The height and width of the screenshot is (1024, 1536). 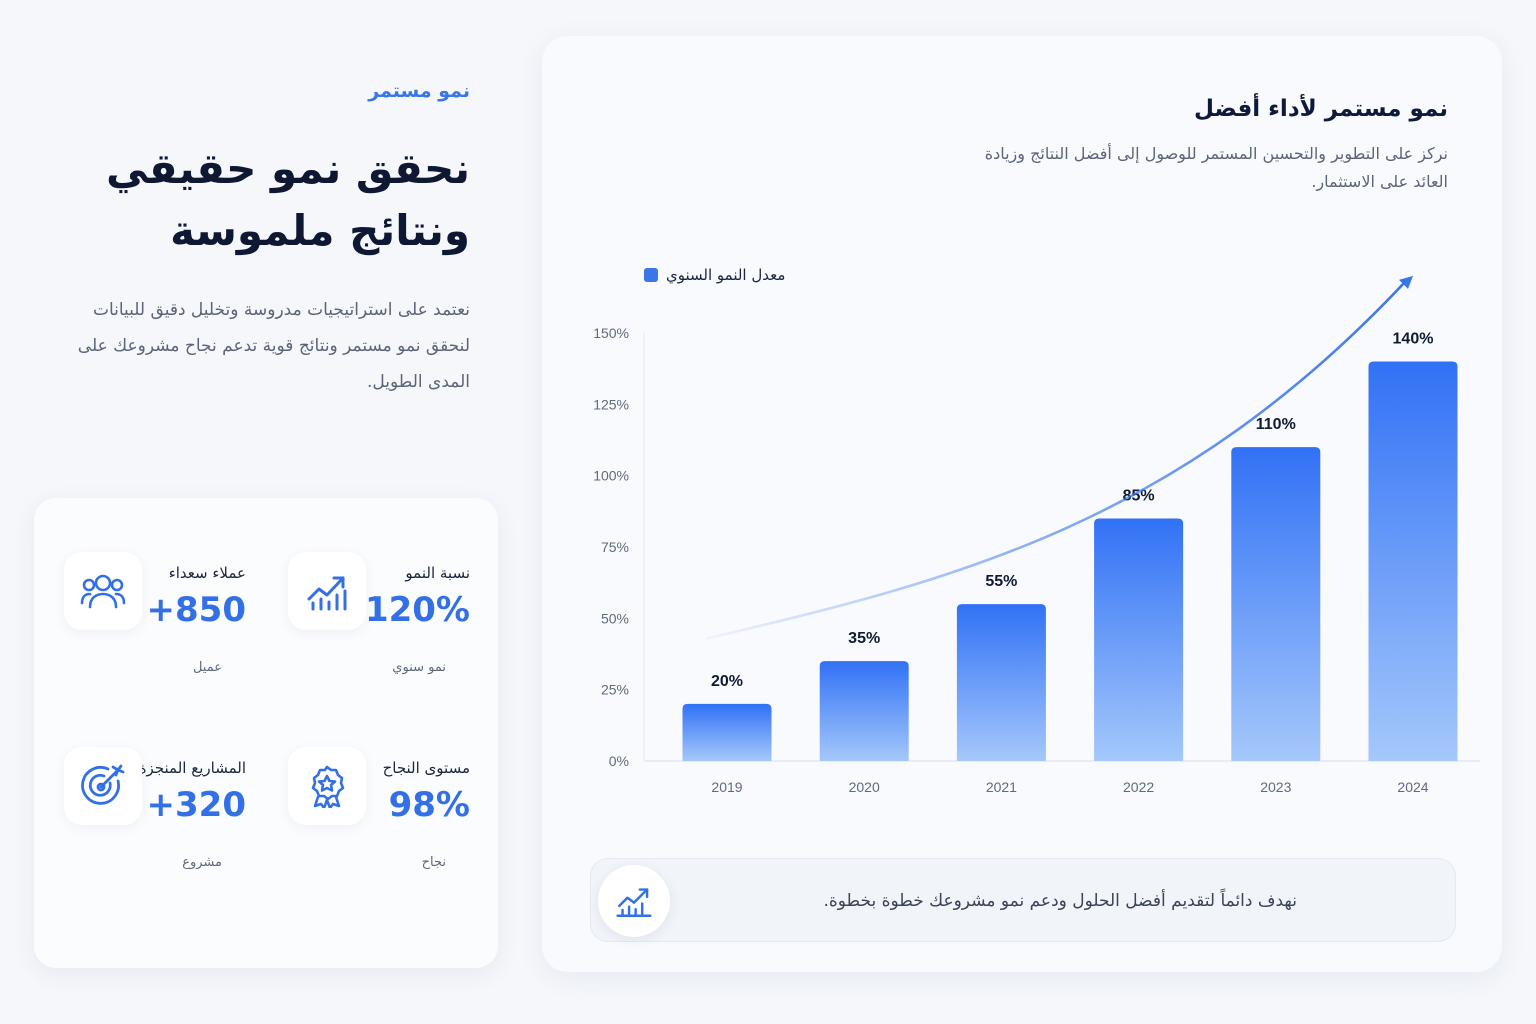 I want to click on award-badge-icon, so click(x=327, y=786).